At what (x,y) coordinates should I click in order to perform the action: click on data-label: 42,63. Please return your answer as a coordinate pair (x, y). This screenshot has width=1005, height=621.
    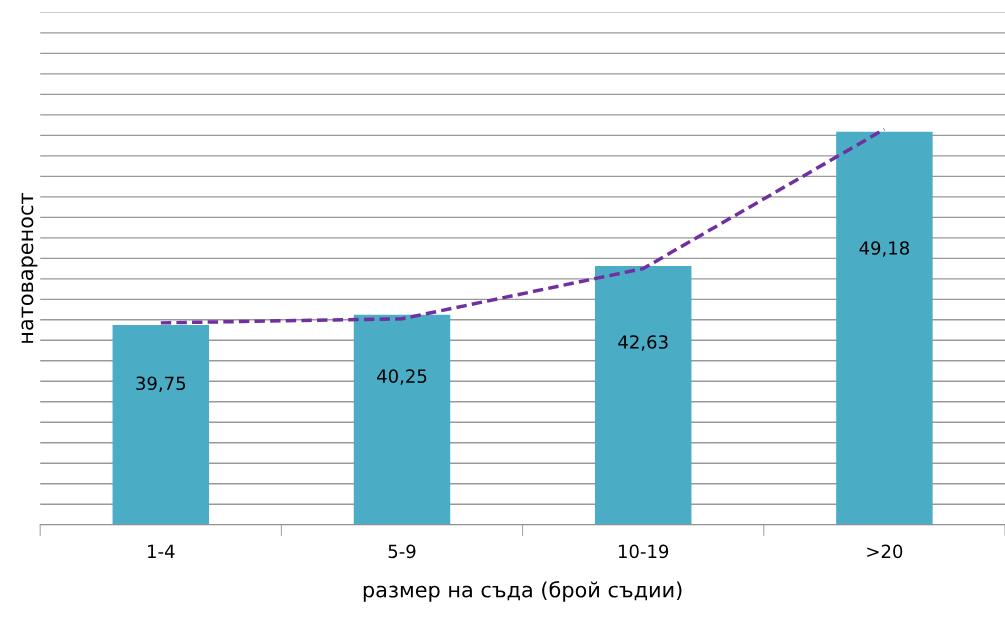
    Looking at the image, I should click on (643, 343).